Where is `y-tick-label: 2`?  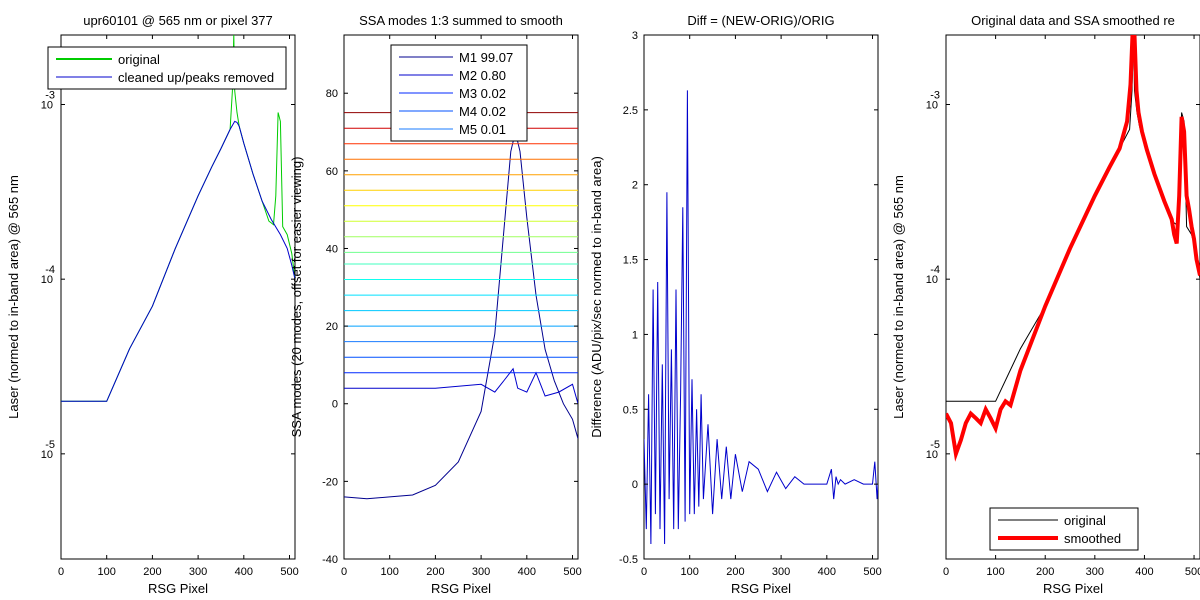 y-tick-label: 2 is located at coordinates (635, 186).